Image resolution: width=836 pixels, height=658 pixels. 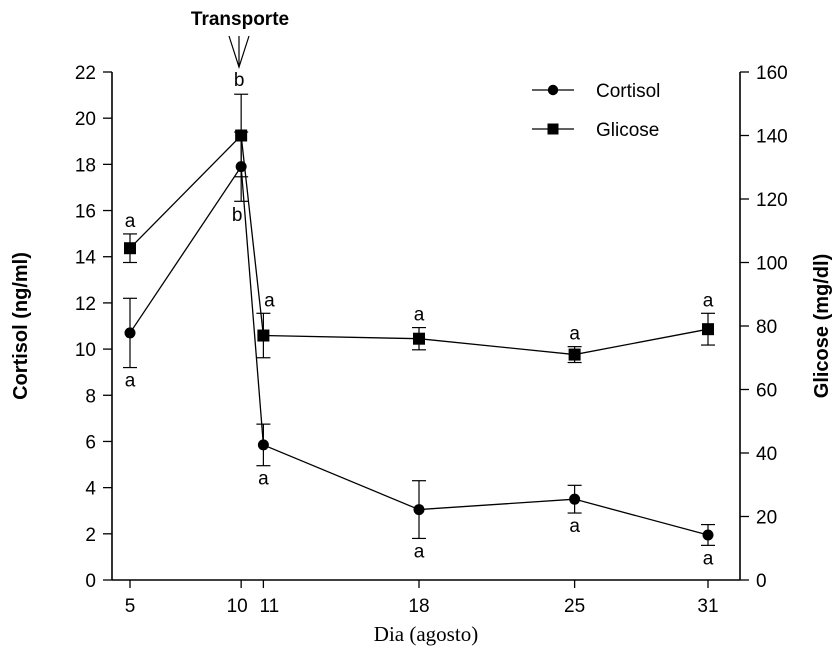 I want to click on x-axis-title: Dia (agosto), so click(x=426, y=634).